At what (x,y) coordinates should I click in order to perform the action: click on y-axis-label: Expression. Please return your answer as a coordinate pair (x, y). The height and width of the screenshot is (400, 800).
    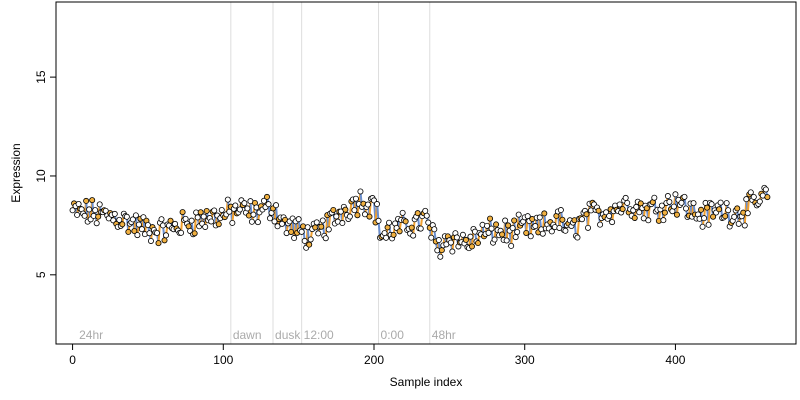
    Looking at the image, I should click on (16, 172).